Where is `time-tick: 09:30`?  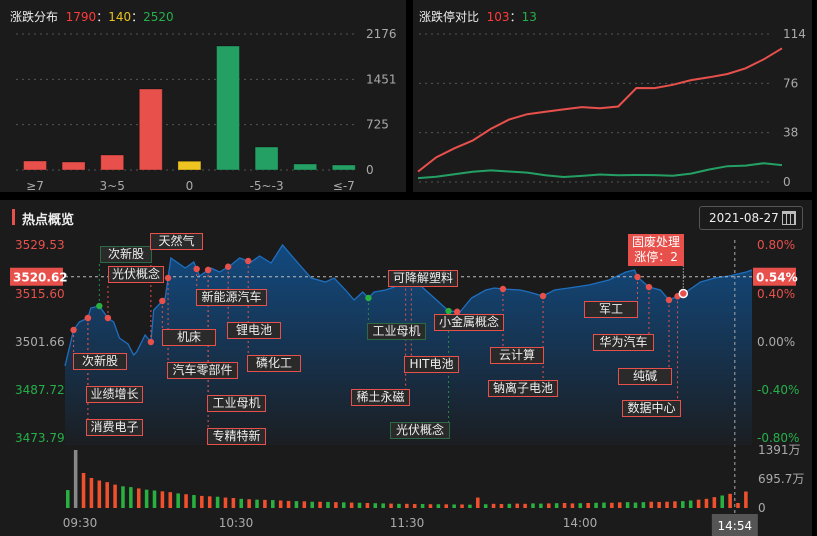
time-tick: 09:30 is located at coordinates (80, 523).